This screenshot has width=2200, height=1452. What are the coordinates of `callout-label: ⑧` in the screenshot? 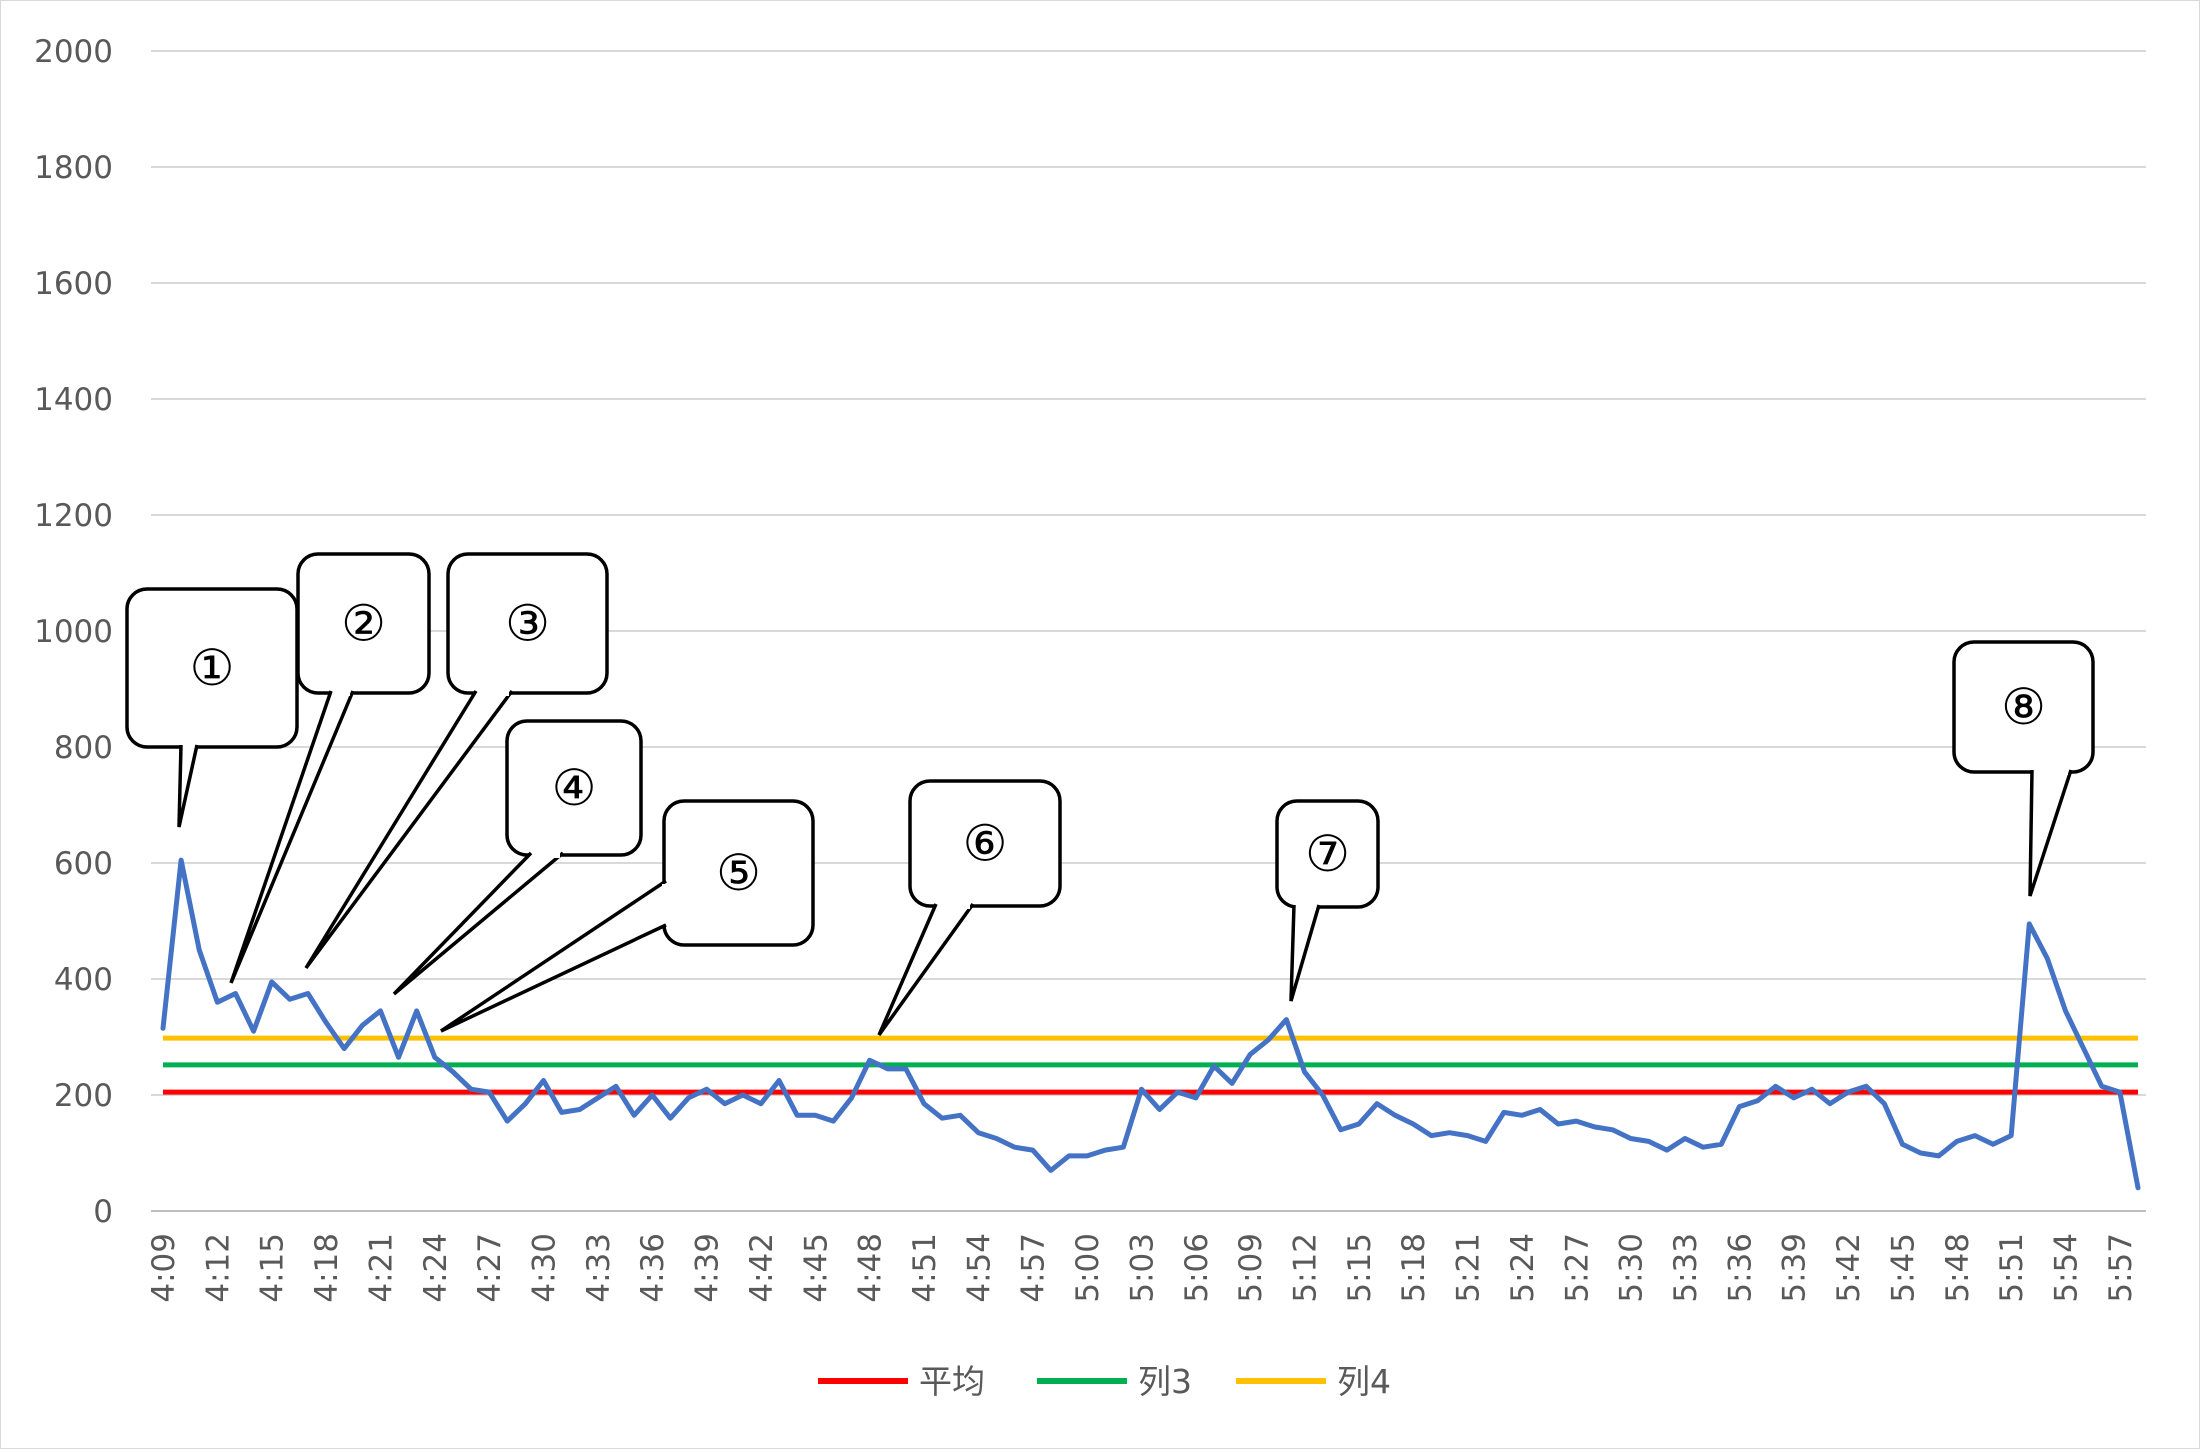 It's located at (2023, 707).